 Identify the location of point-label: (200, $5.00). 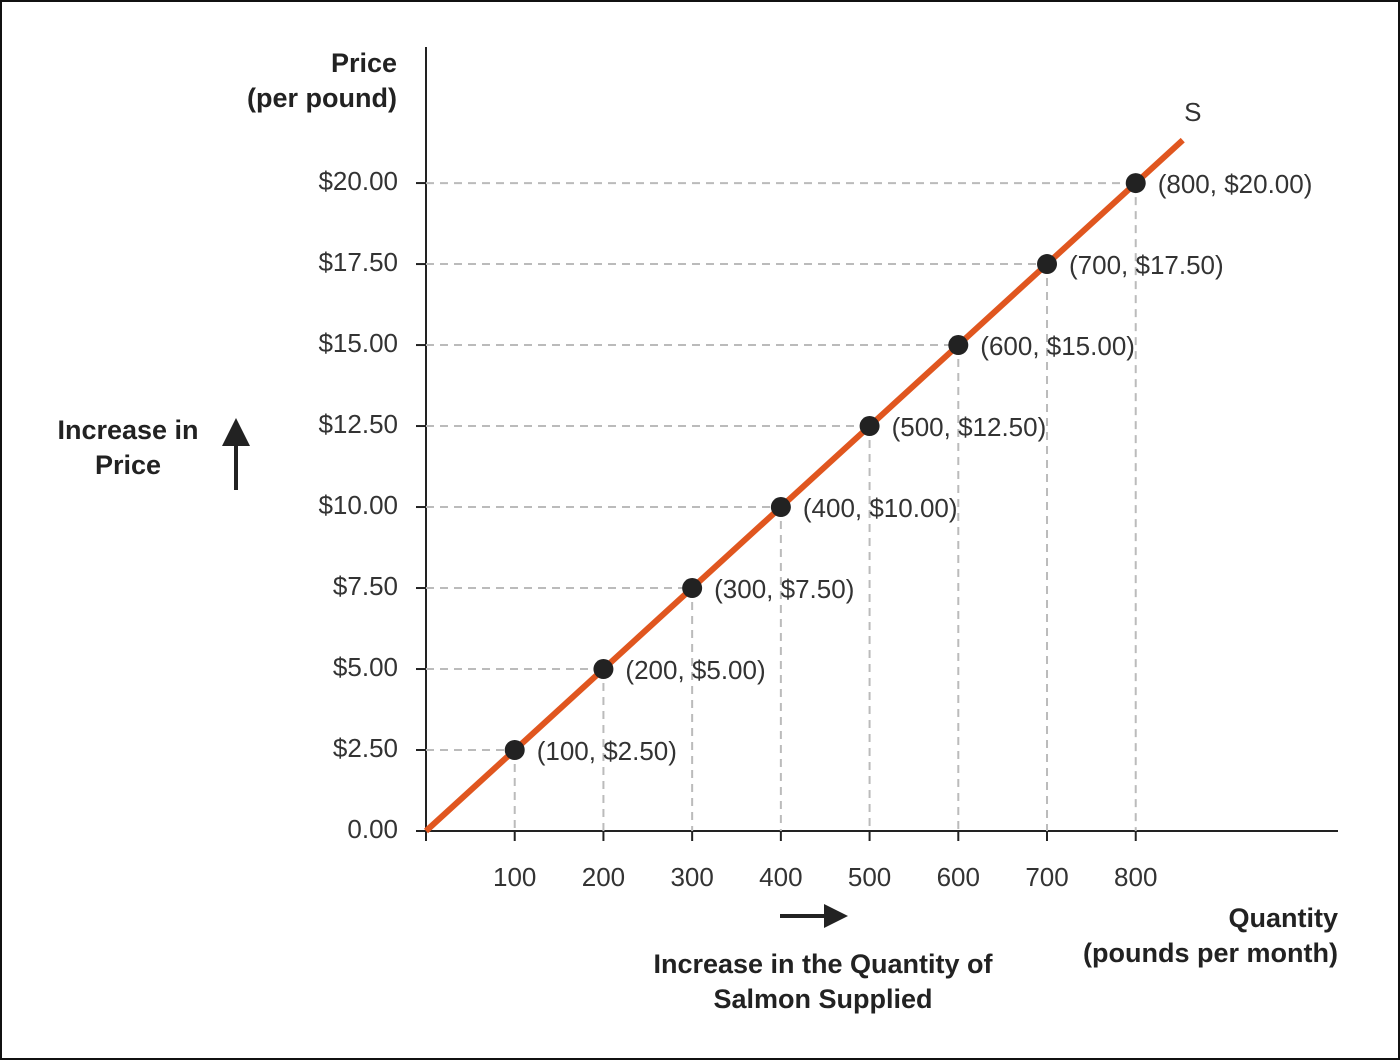
(695, 670).